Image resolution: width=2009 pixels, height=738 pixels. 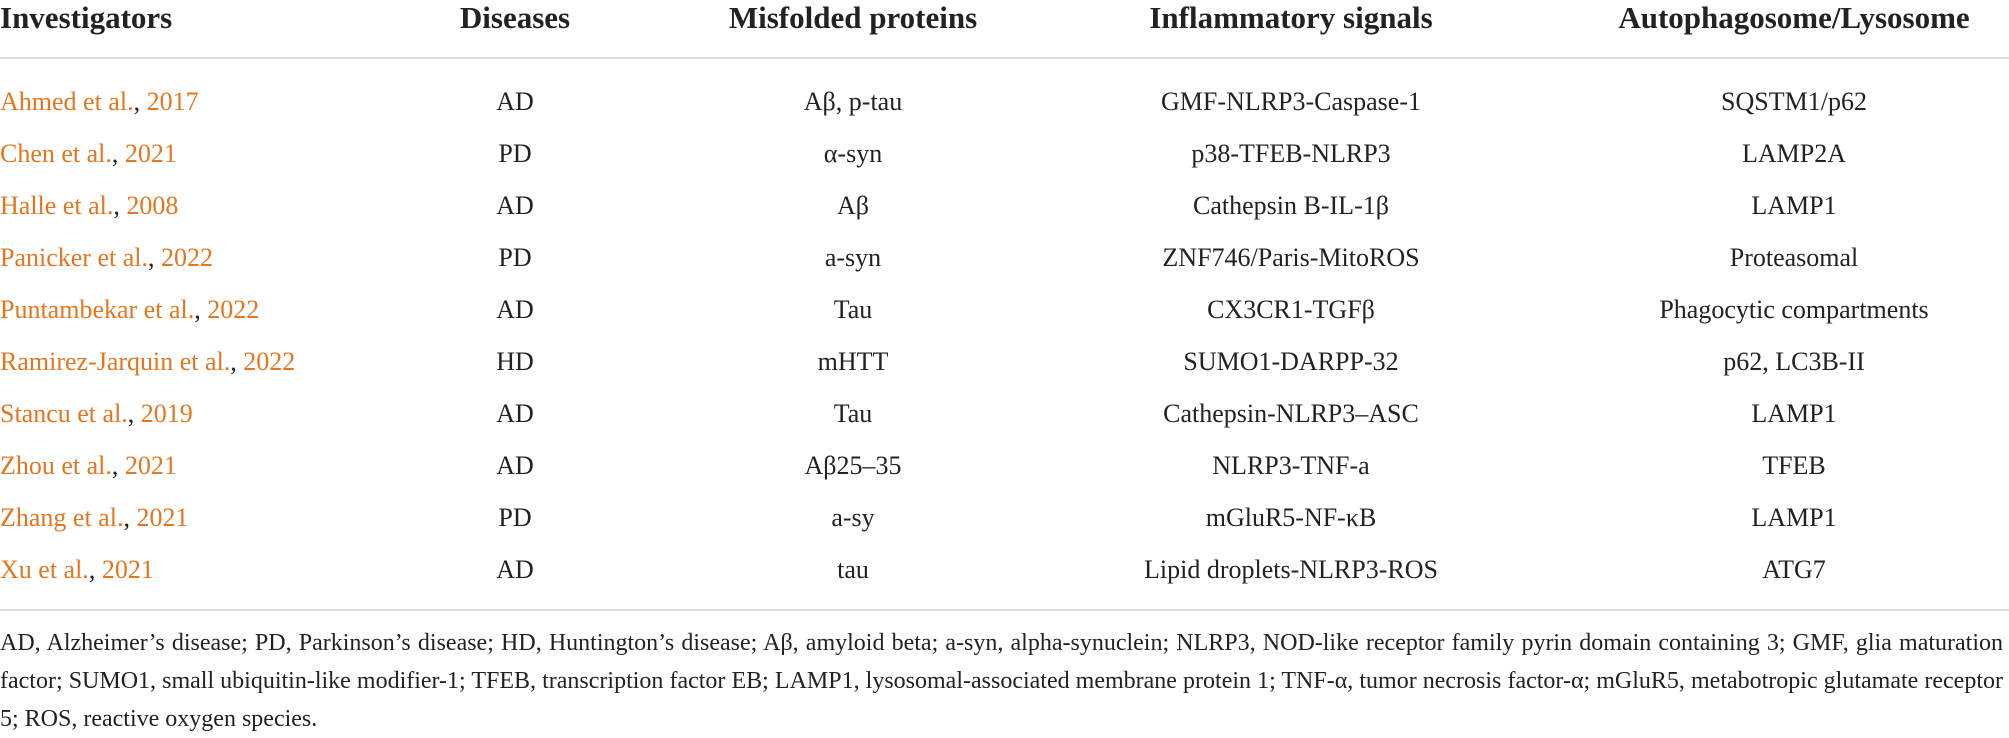 What do you see at coordinates (853, 465) in the screenshot?
I see `table-cell: Aβ25–35` at bounding box center [853, 465].